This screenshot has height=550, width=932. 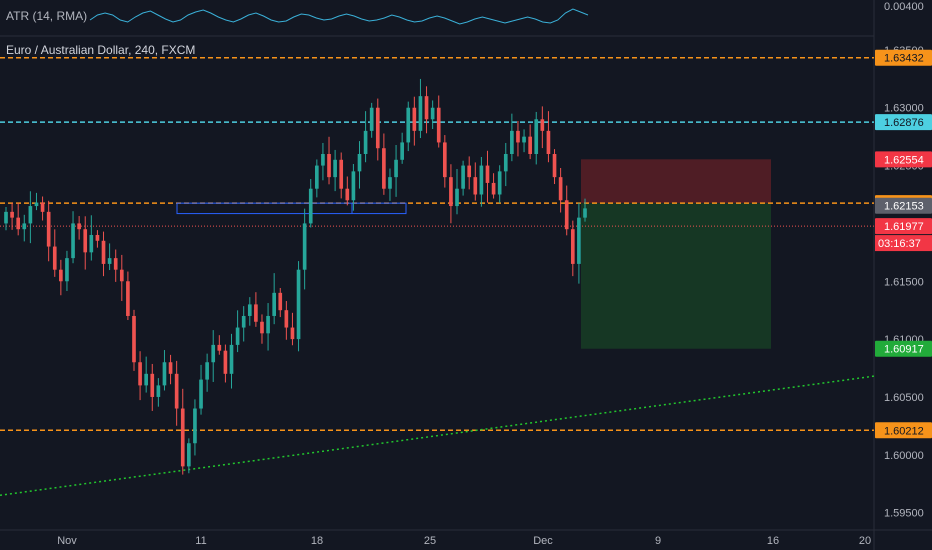 I want to click on price-tag-text: 1.61977, so click(x=904, y=227).